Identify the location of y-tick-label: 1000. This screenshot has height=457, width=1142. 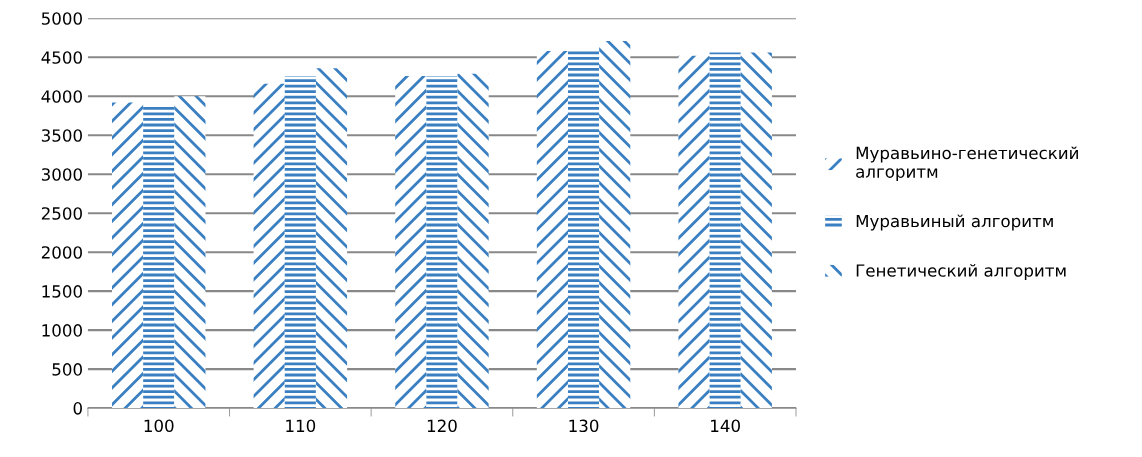
(62, 330).